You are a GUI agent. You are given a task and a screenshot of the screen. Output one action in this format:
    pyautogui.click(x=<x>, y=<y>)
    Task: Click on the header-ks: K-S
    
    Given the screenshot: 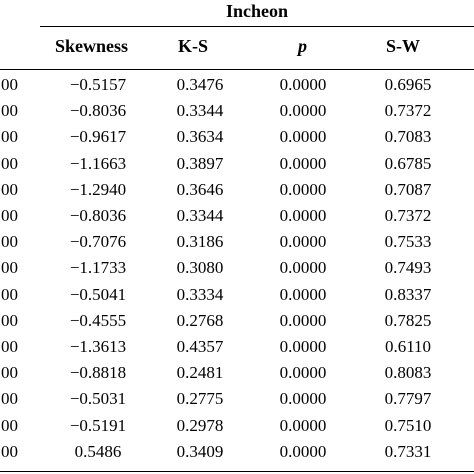 What is the action you would take?
    pyautogui.click(x=193, y=46)
    